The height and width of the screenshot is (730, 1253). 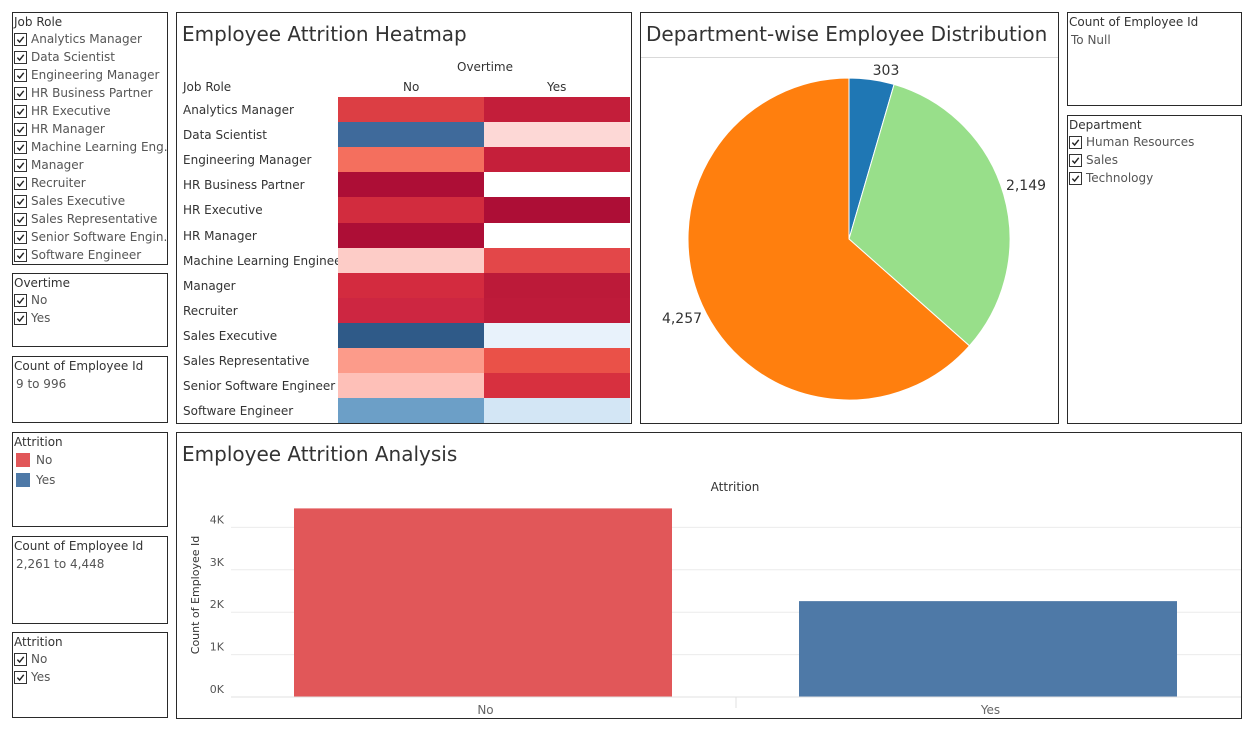 What do you see at coordinates (90, 389) in the screenshot?
I see `count-range-filter-1: Count of Employee Id 9 to 996` at bounding box center [90, 389].